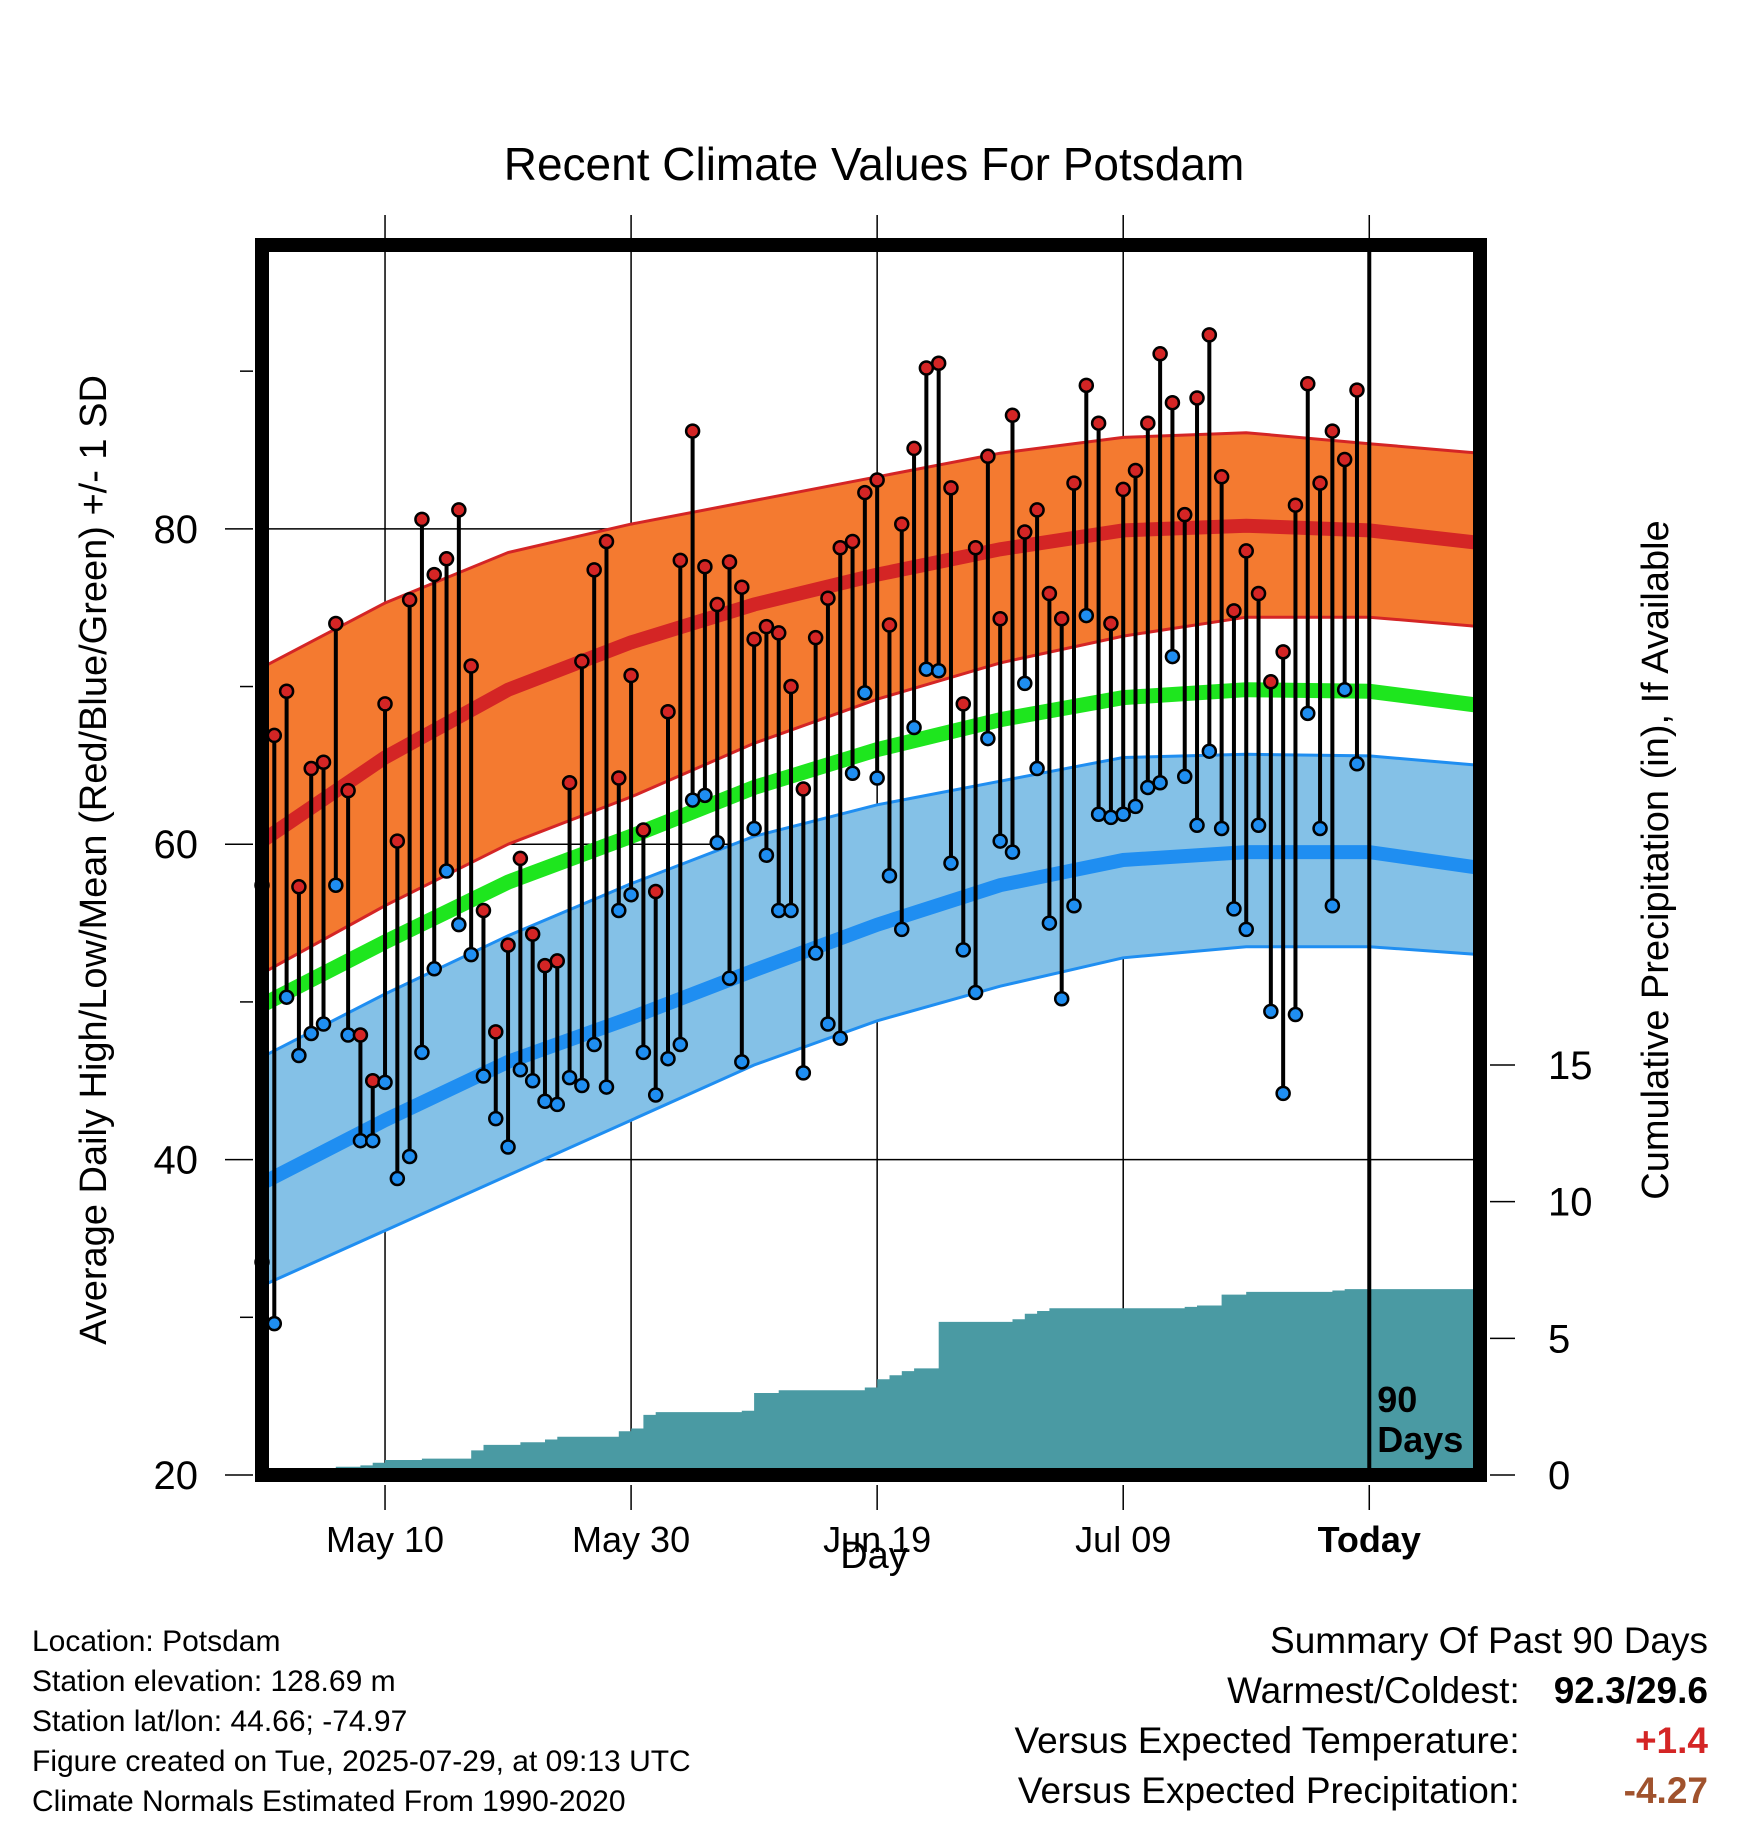 The image size is (1748, 1828). Describe the element at coordinates (874, 1556) in the screenshot. I see `x-axis-title: Day` at that location.